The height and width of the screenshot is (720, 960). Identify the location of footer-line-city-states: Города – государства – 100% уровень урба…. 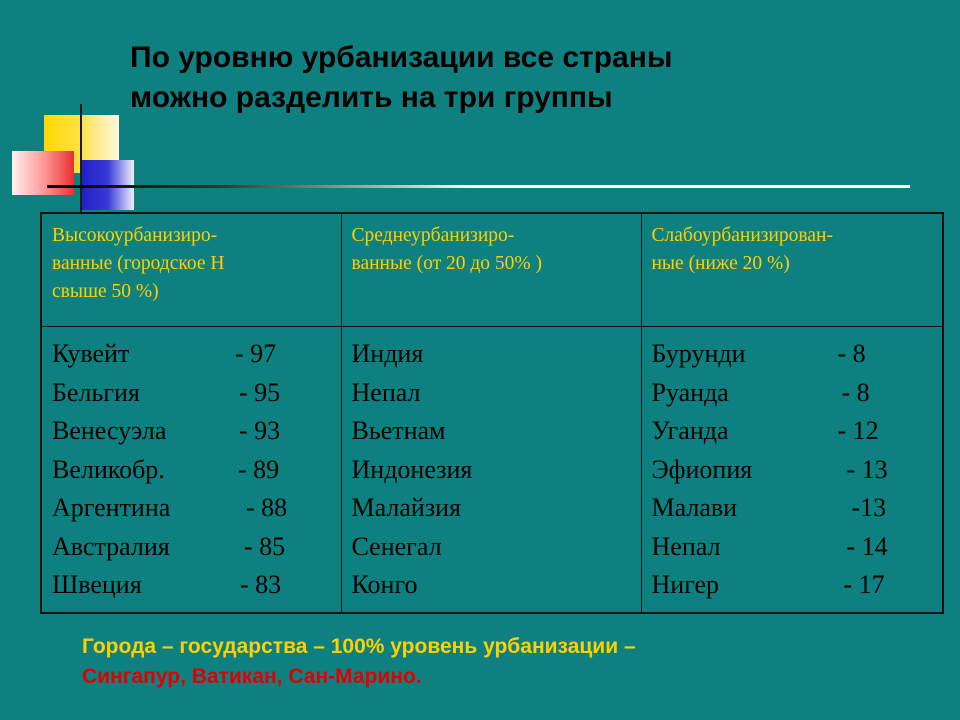
(359, 646).